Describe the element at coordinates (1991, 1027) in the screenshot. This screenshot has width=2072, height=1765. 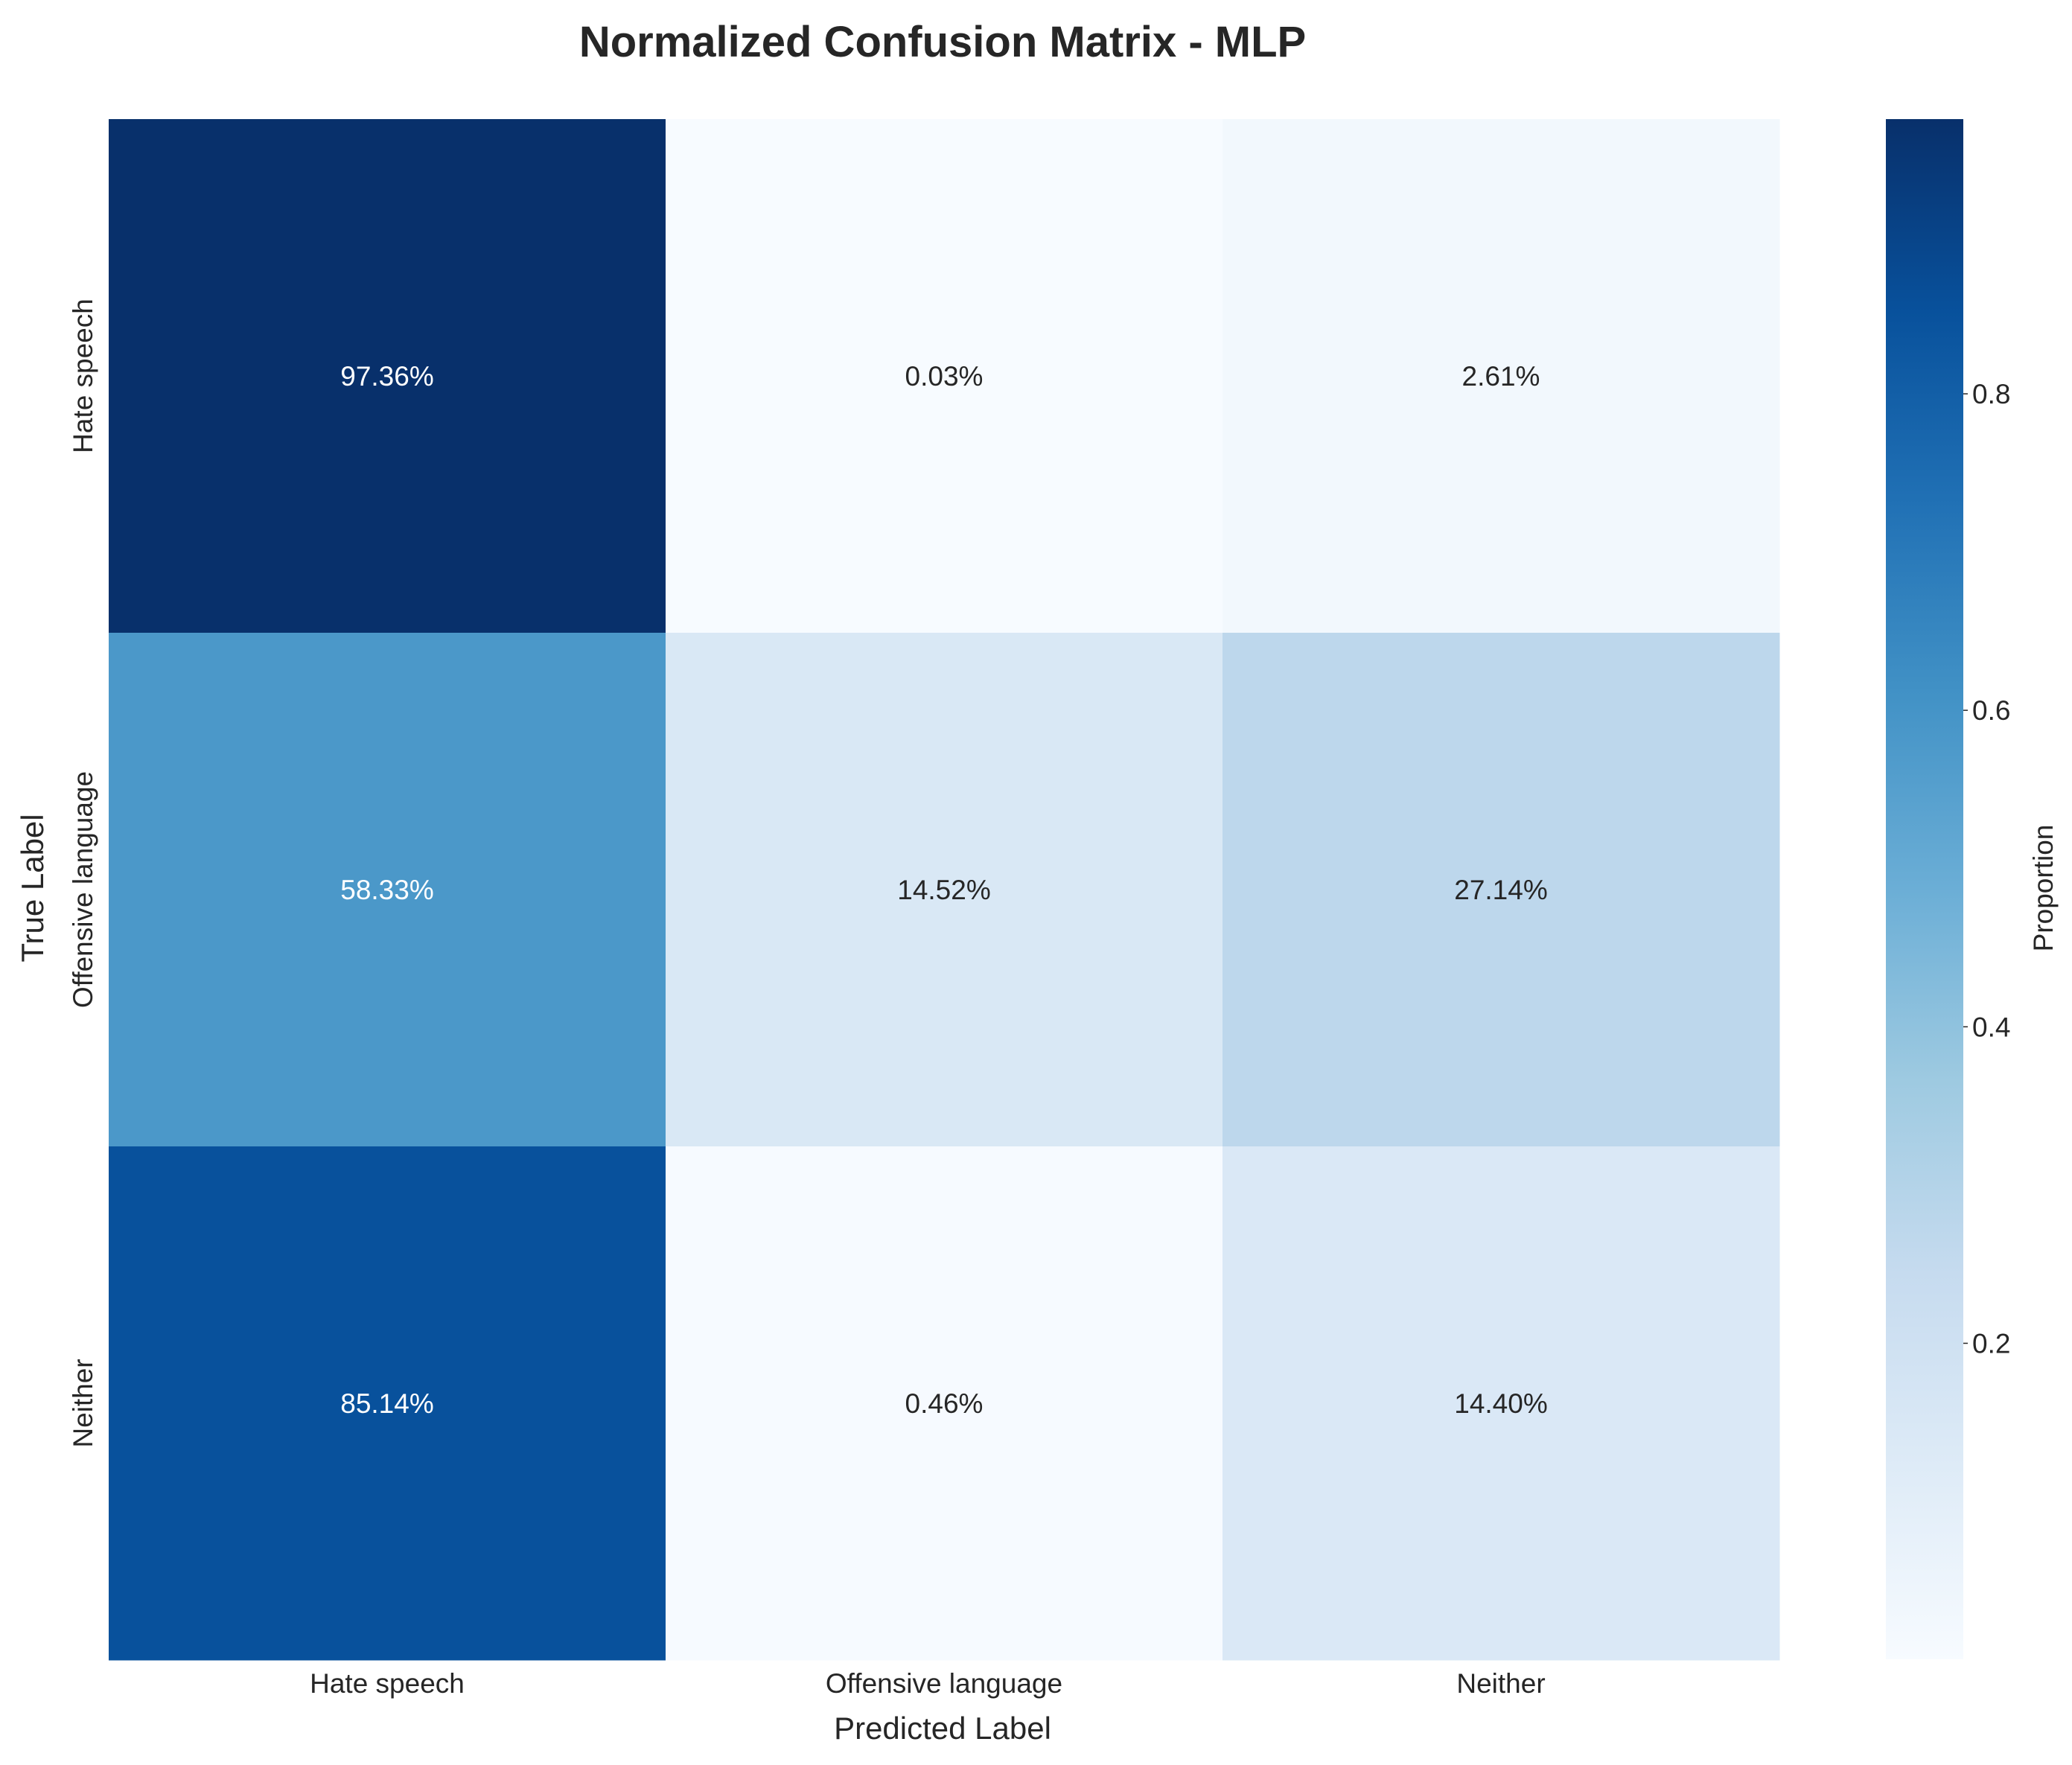
I see `colorbar-tick-label: 0.4` at that location.